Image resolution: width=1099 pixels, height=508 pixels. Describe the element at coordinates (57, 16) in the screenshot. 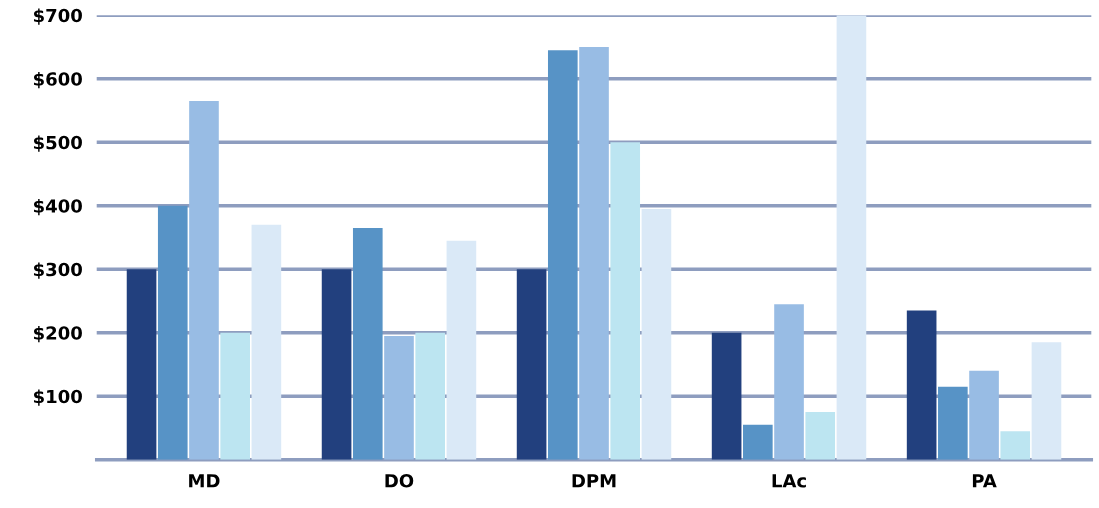

I see `y-tick-label: $700` at that location.